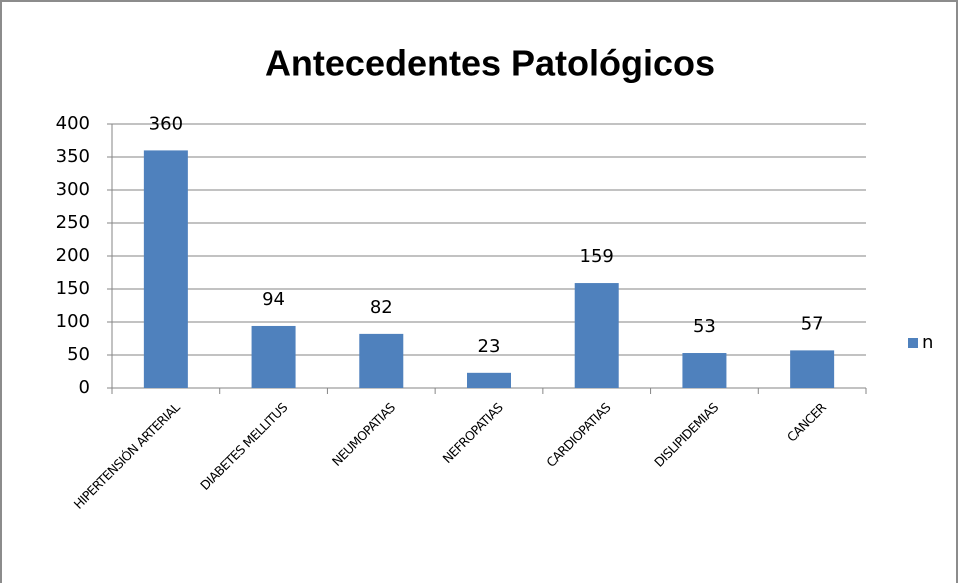 This screenshot has height=583, width=958. I want to click on y-tick-label: 150, so click(73, 288).